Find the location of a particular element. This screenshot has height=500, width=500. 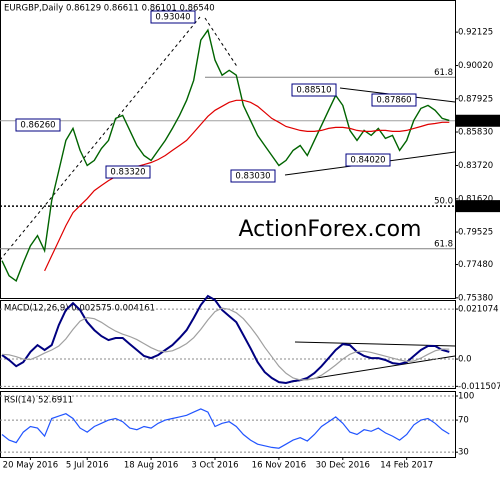

rsi-panel is located at coordinates (228, 424).